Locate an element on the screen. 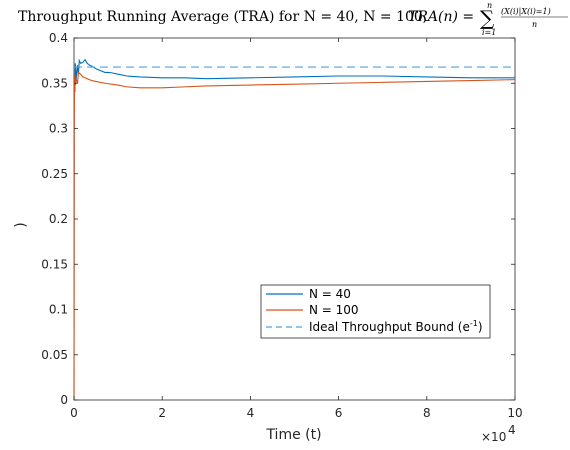 This screenshot has height=450, width=570. fraction-denominator: n is located at coordinates (534, 24).